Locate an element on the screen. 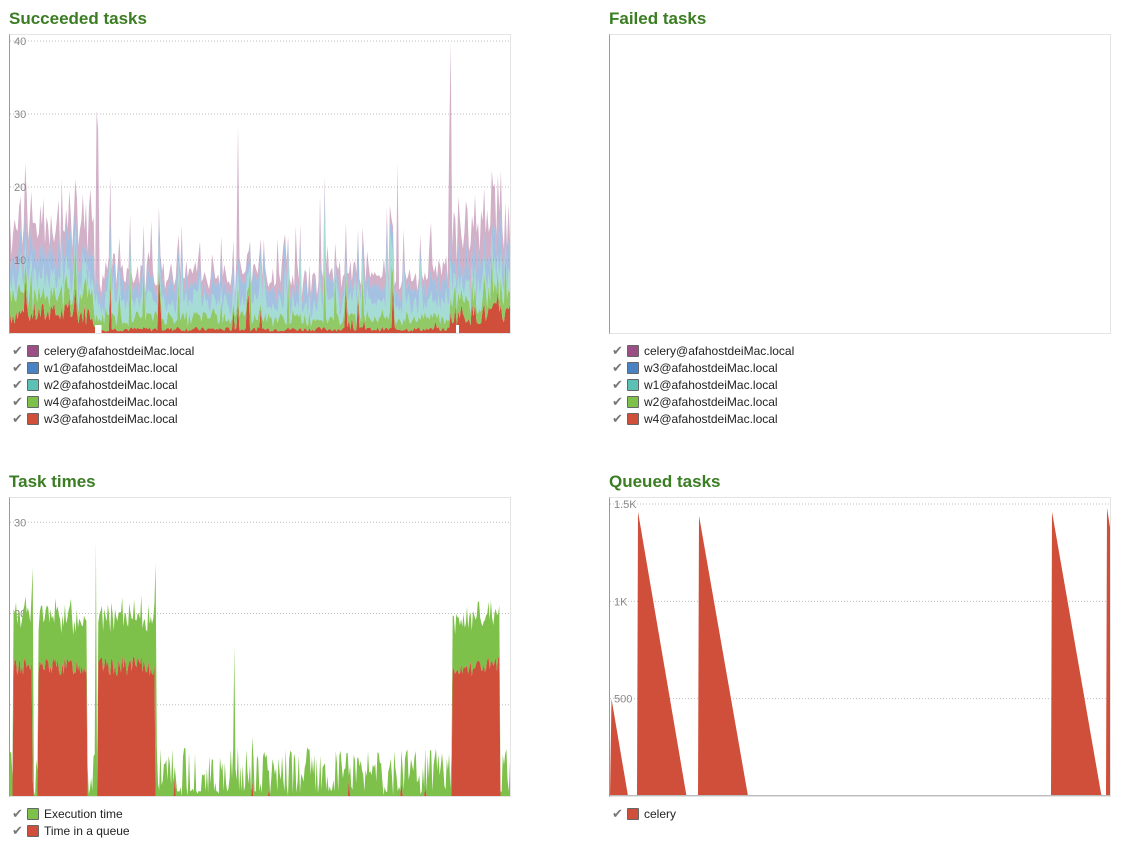 This screenshot has width=1142, height=841. legend-item-execution-time: ✔ Execution time is located at coordinates (259, 813).